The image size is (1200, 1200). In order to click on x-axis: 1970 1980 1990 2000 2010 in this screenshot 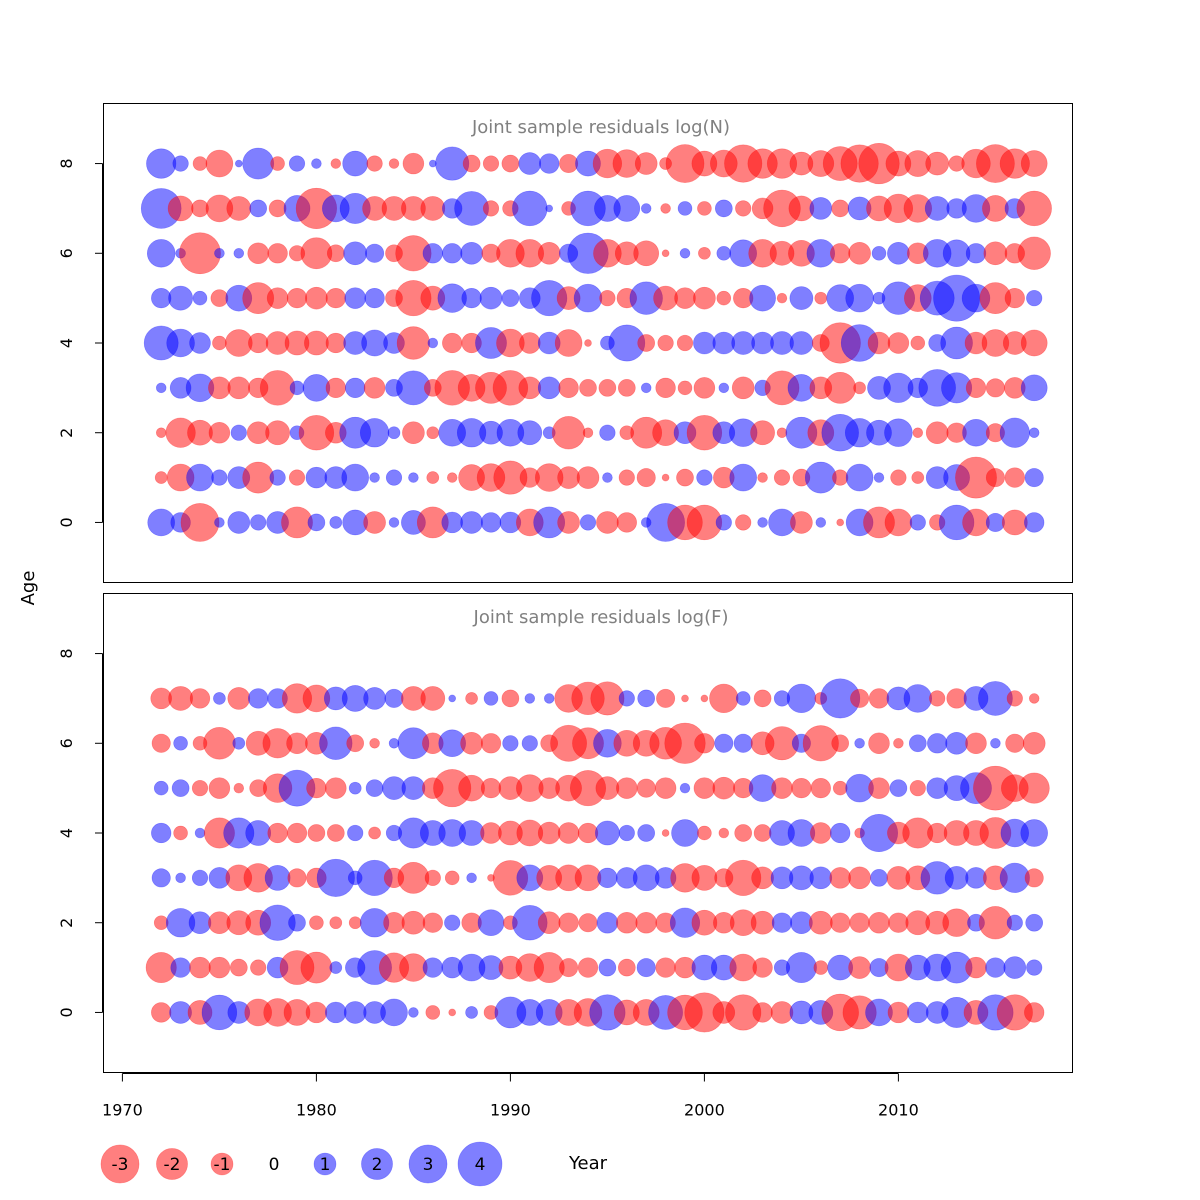, I will do `click(510, 1096)`.